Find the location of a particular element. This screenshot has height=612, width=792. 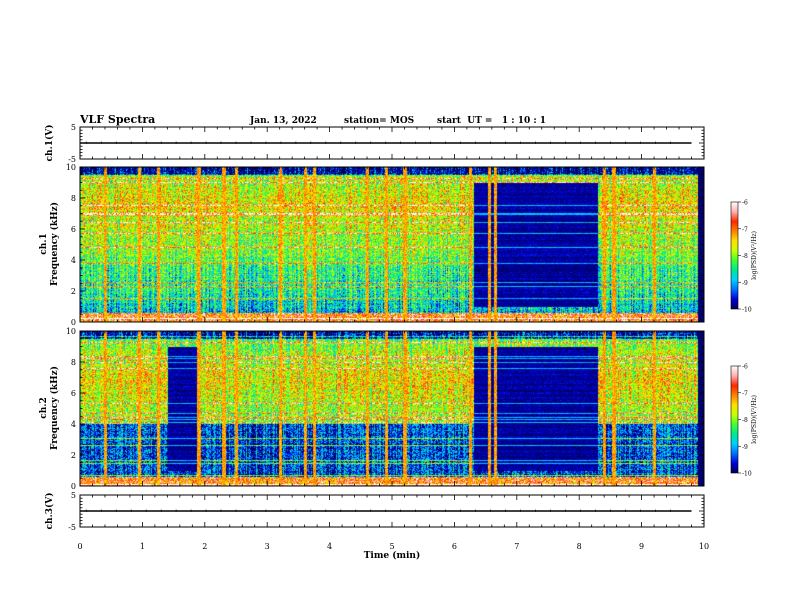

ch1-trace-ytick-label: 5 is located at coordinates (73, 127).